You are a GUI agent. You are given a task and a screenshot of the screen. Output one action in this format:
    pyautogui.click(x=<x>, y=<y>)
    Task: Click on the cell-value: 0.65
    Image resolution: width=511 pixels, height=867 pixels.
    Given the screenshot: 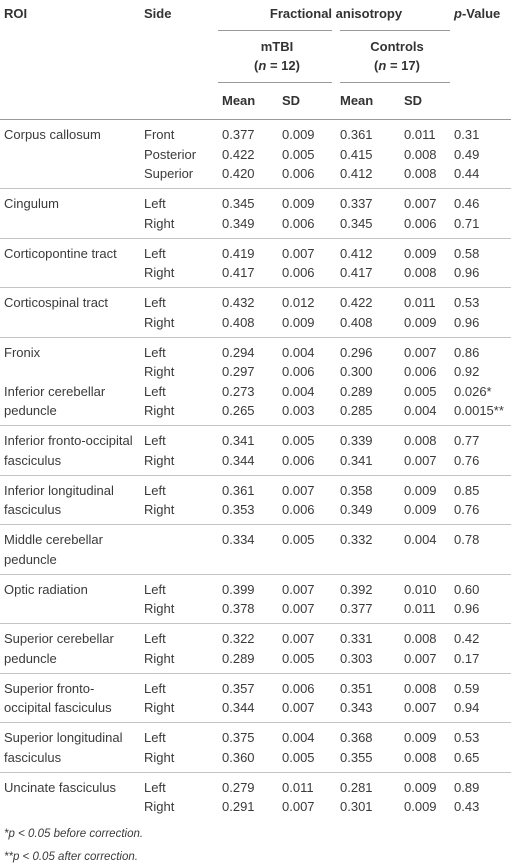 What is the action you would take?
    pyautogui.click(x=467, y=757)
    